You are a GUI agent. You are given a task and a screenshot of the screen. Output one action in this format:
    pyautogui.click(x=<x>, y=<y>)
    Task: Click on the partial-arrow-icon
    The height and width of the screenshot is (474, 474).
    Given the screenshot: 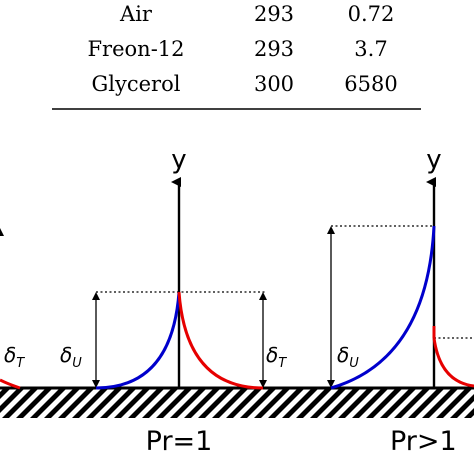 What is the action you would take?
    pyautogui.click(x=2, y=232)
    